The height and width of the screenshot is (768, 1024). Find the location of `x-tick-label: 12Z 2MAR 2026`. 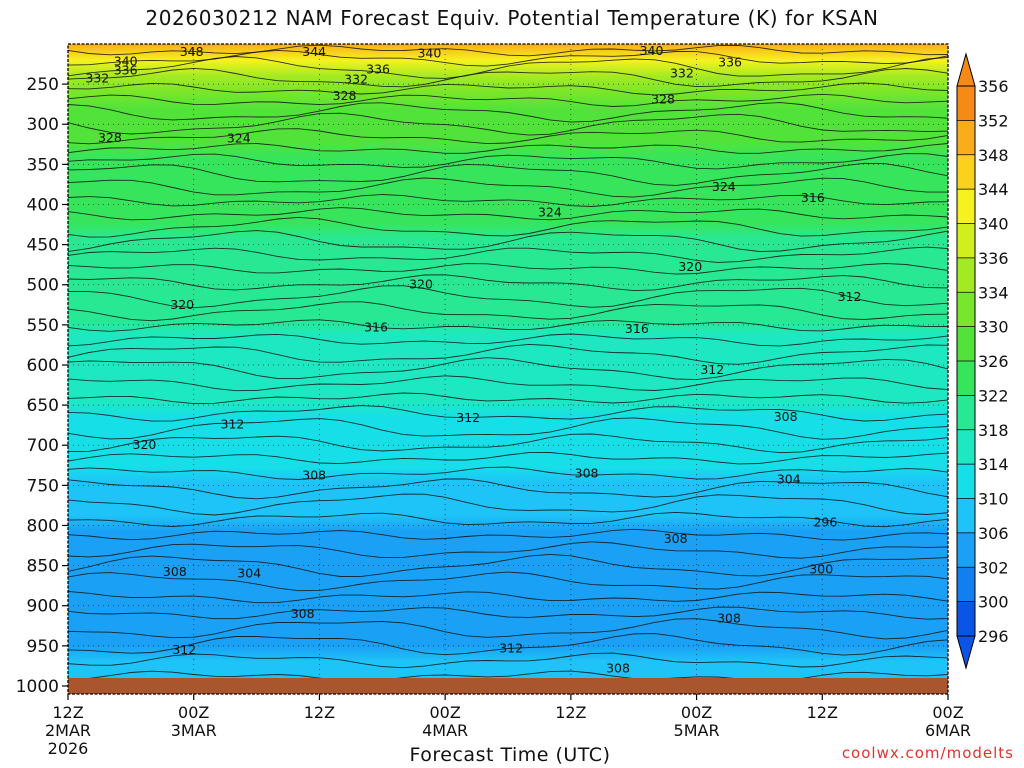

x-tick-label: 12Z 2MAR 2026 is located at coordinates (68, 730).